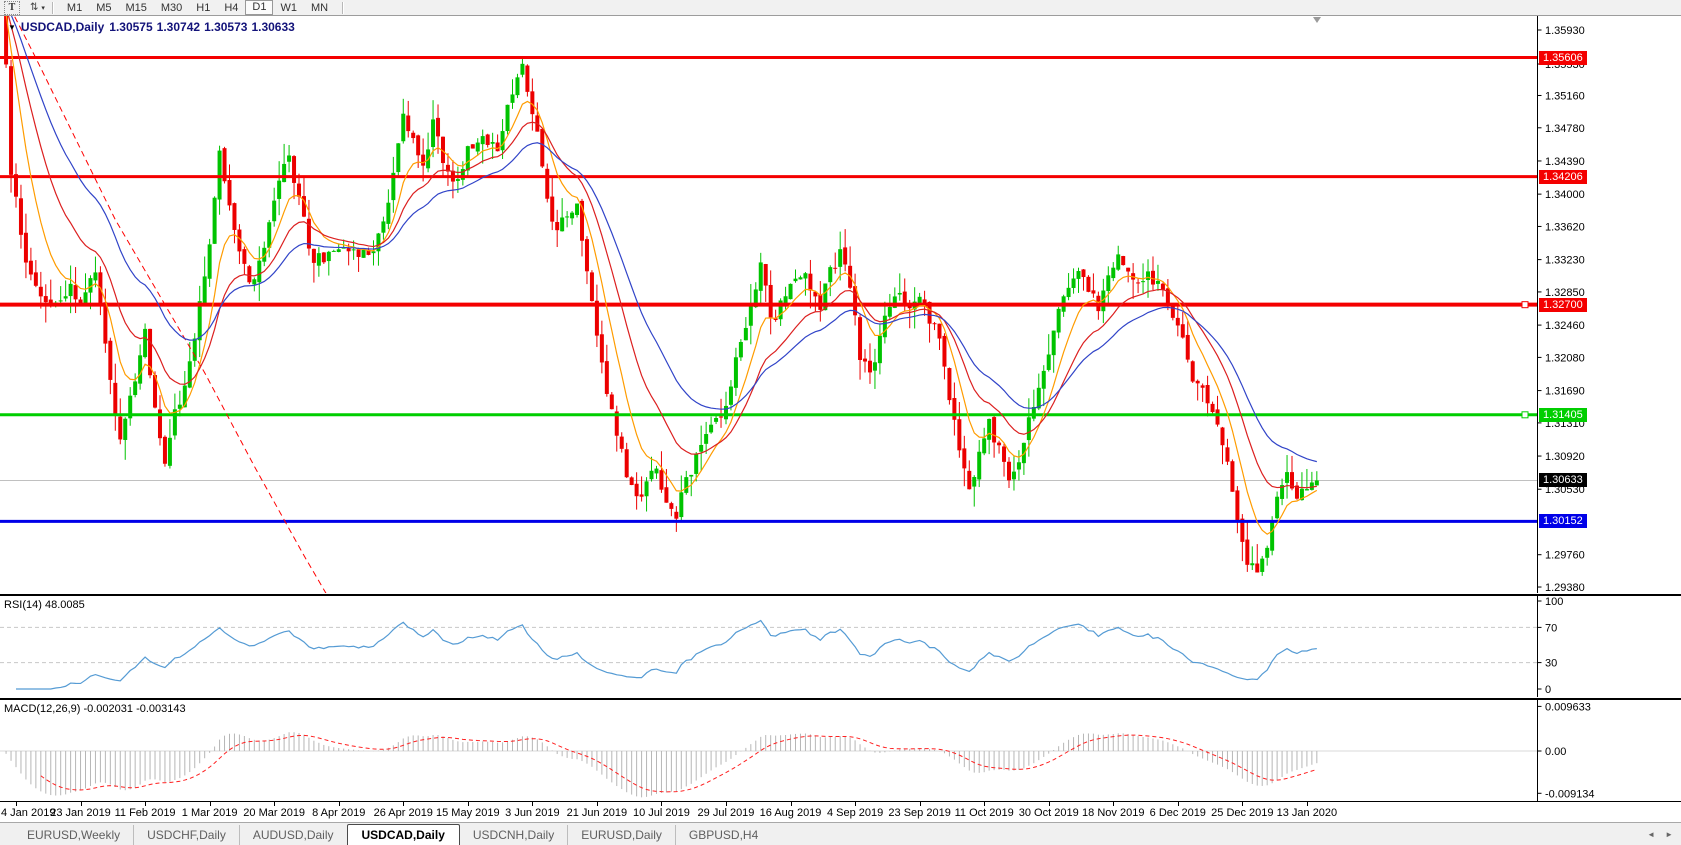 This screenshot has height=845, width=1681. What do you see at coordinates (1570, 794) in the screenshot?
I see `macd-axis-tick: -0.009134` at bounding box center [1570, 794].